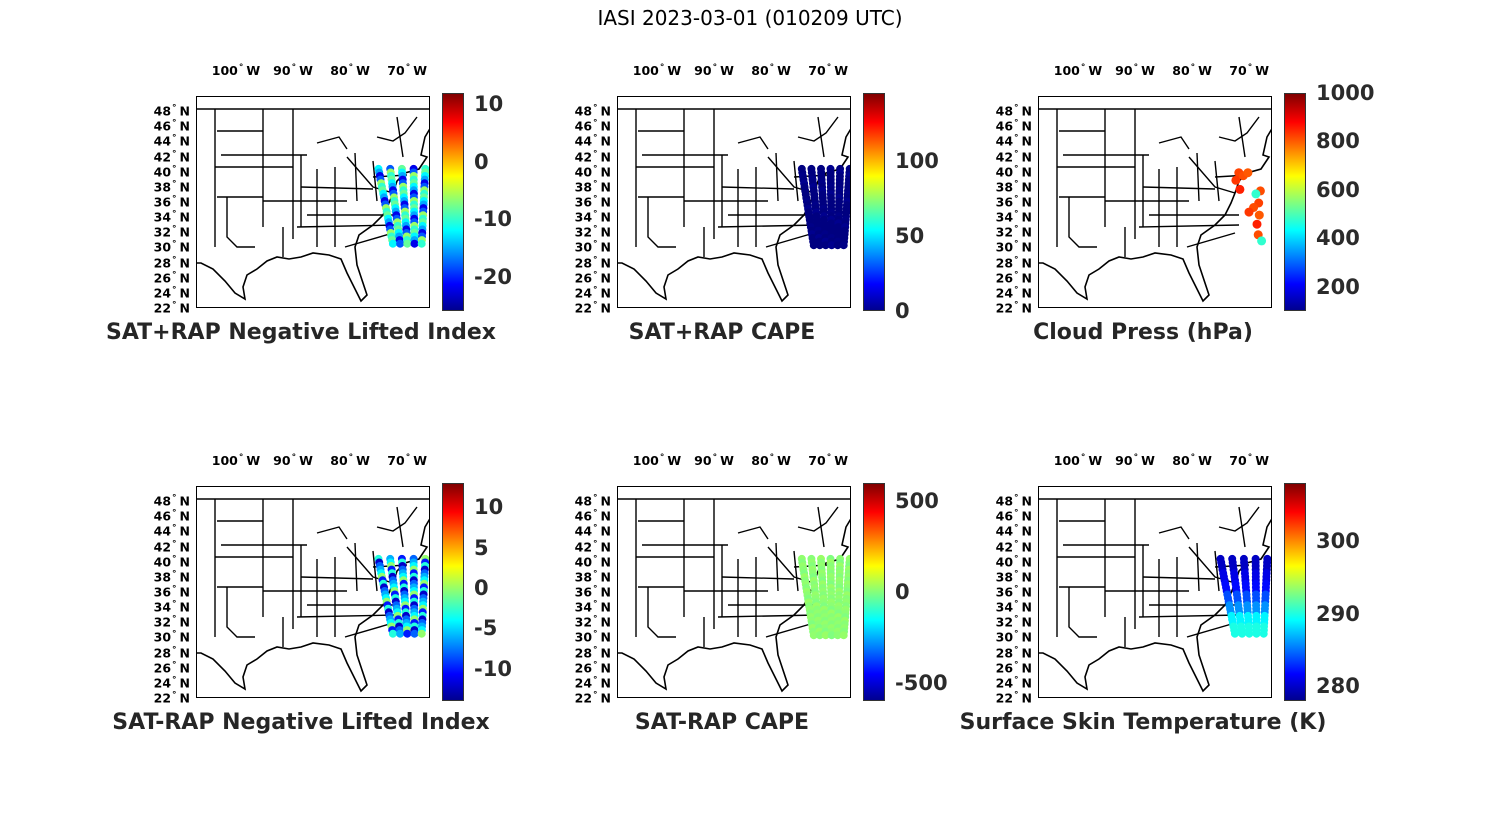 Image resolution: width=1500 pixels, height=825 pixels. What do you see at coordinates (489, 507) in the screenshot?
I see `colorbar-tick-label: 10` at bounding box center [489, 507].